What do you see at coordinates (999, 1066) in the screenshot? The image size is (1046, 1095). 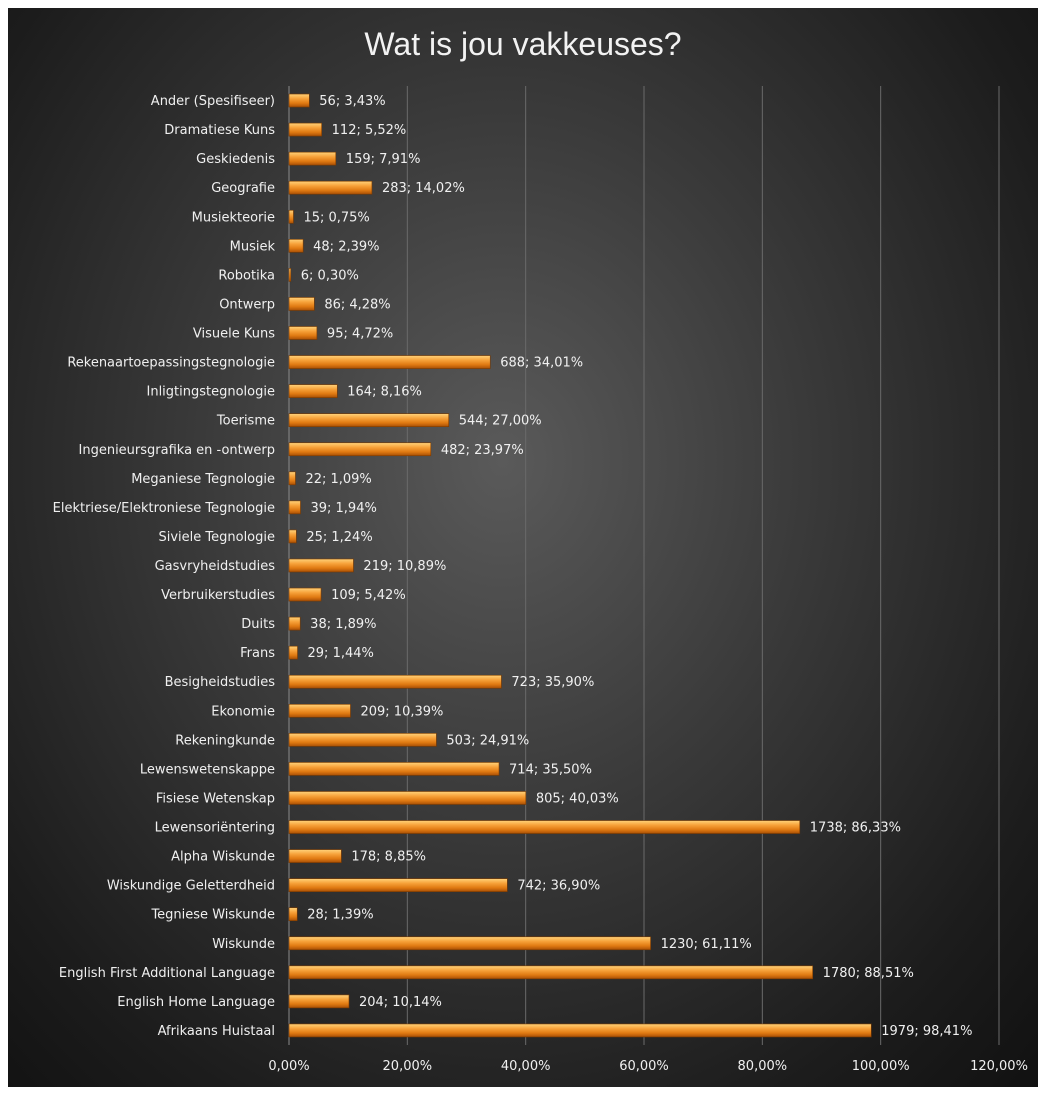 I see `x-tick-label: 120,00%` at bounding box center [999, 1066].